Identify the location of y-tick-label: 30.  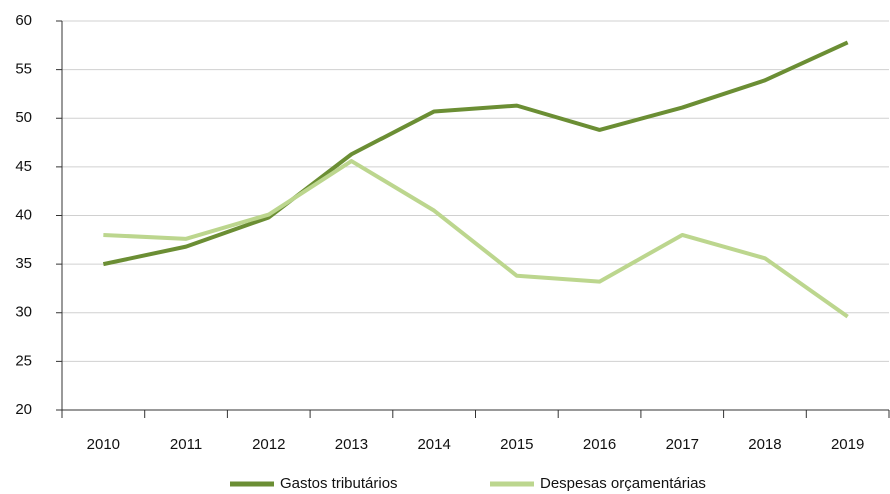
(23, 312).